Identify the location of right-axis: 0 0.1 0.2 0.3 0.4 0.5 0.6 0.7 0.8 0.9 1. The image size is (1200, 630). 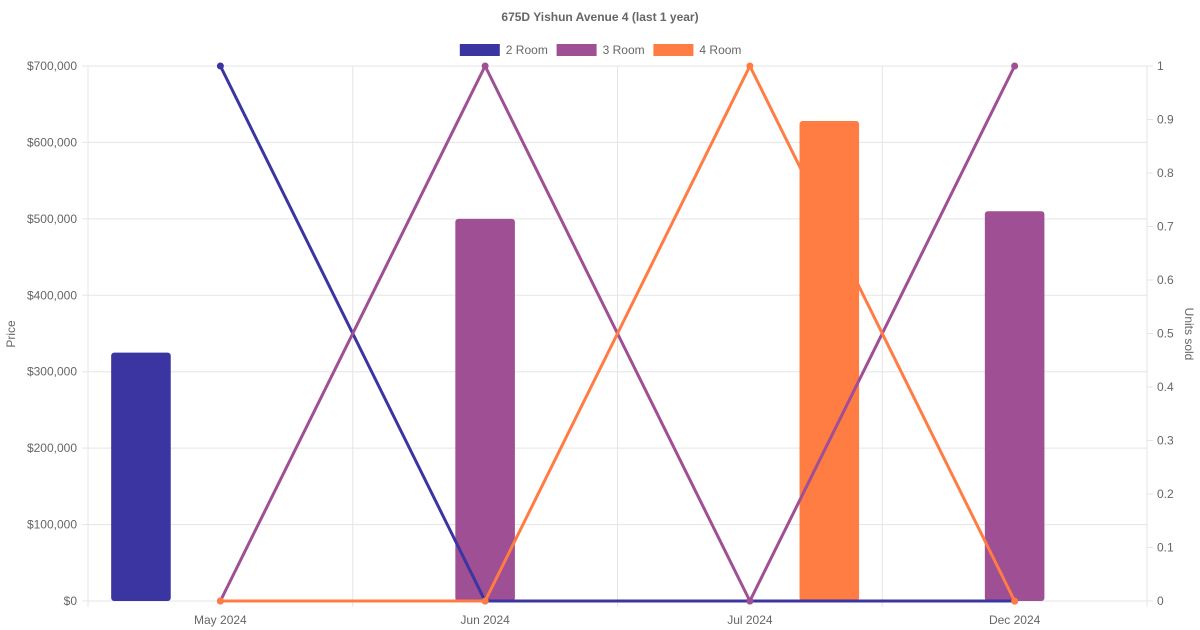
(1160, 333).